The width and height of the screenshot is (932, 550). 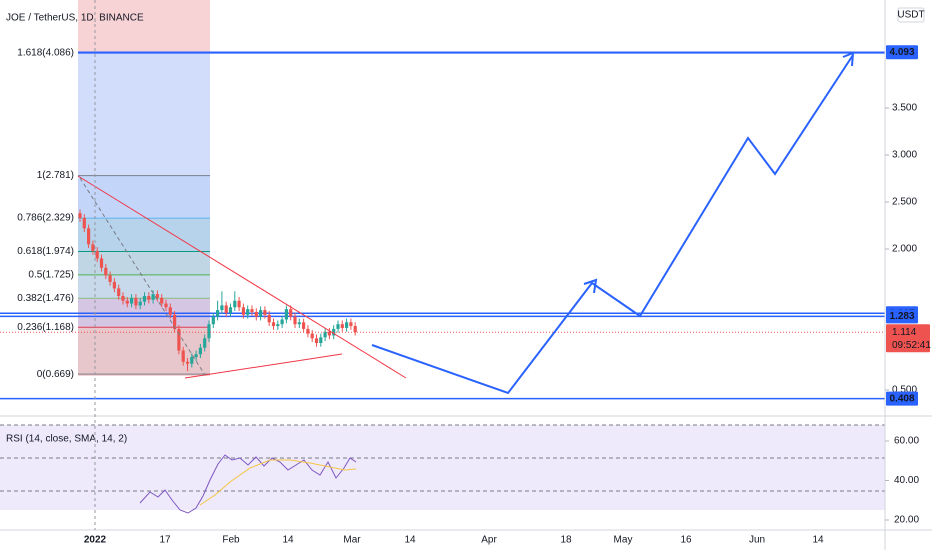 What do you see at coordinates (442, 467) in the screenshot?
I see `rsi-band` at bounding box center [442, 467].